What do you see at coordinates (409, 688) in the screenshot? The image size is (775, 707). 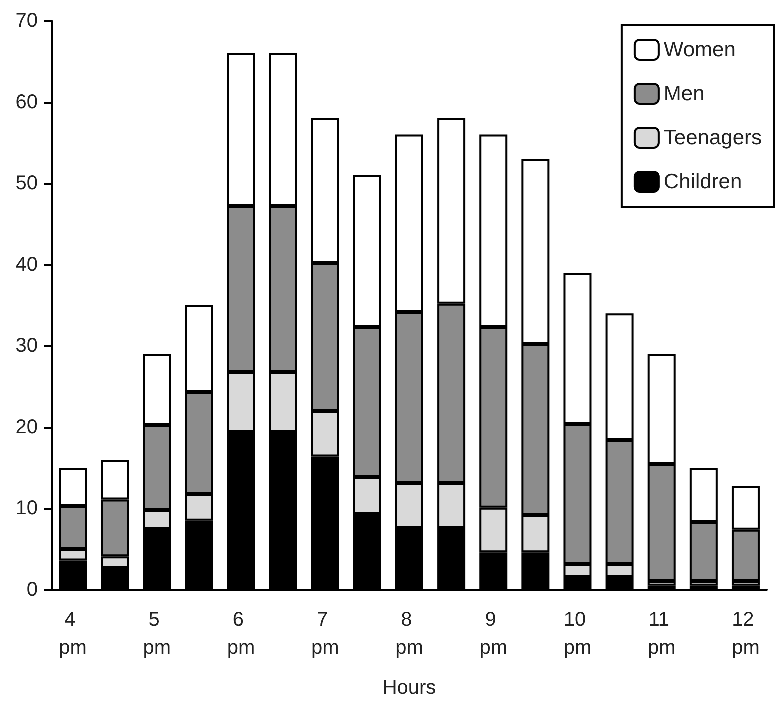 I see `x-axis-title: Hours` at bounding box center [409, 688].